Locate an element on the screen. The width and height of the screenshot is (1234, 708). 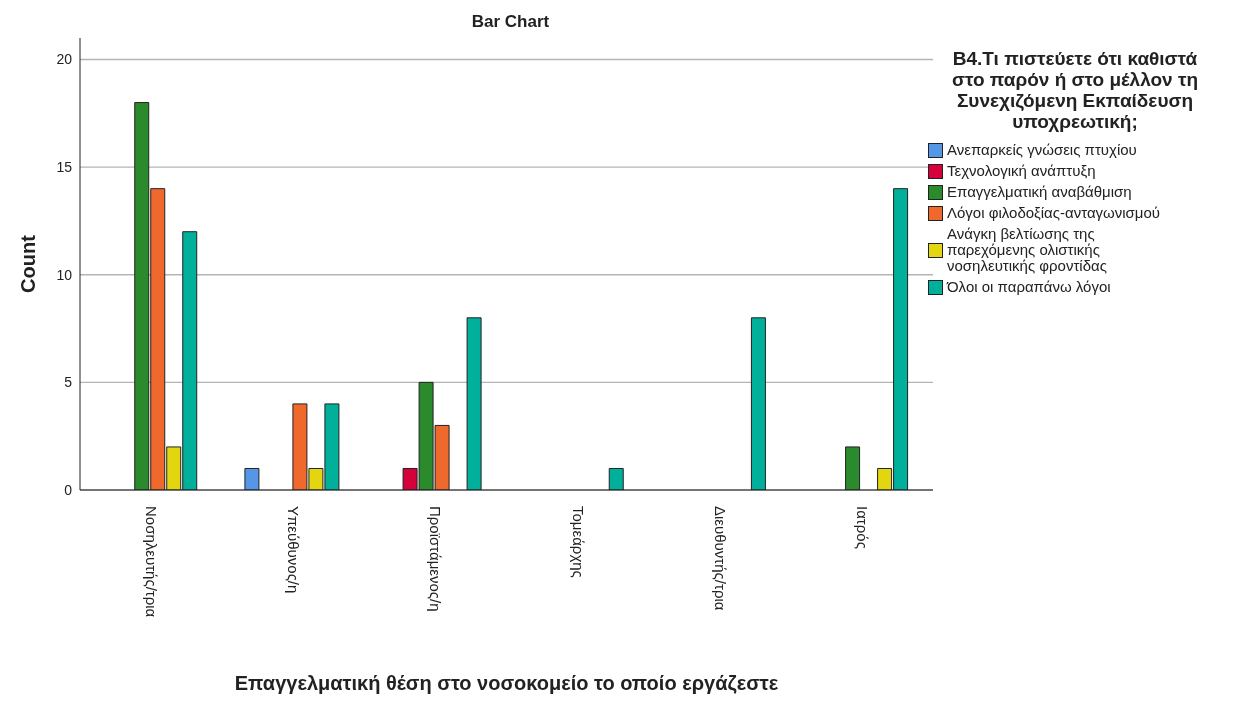
x-tick-label: Τομεάρχης is located at coordinates (578, 542).